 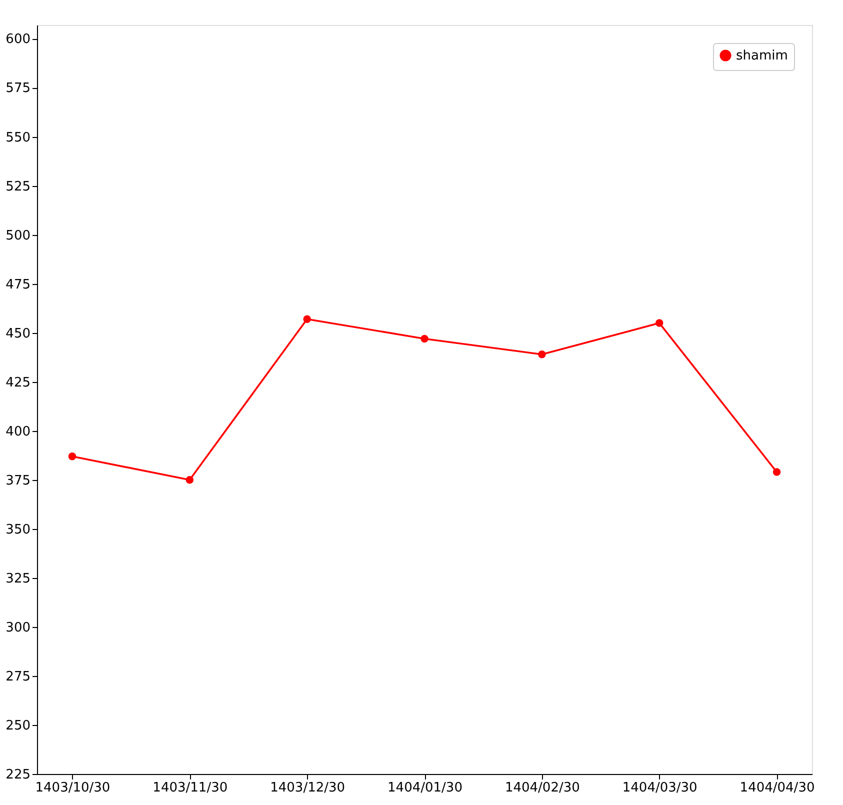 I want to click on y-tick-label: 550, so click(x=18, y=138).